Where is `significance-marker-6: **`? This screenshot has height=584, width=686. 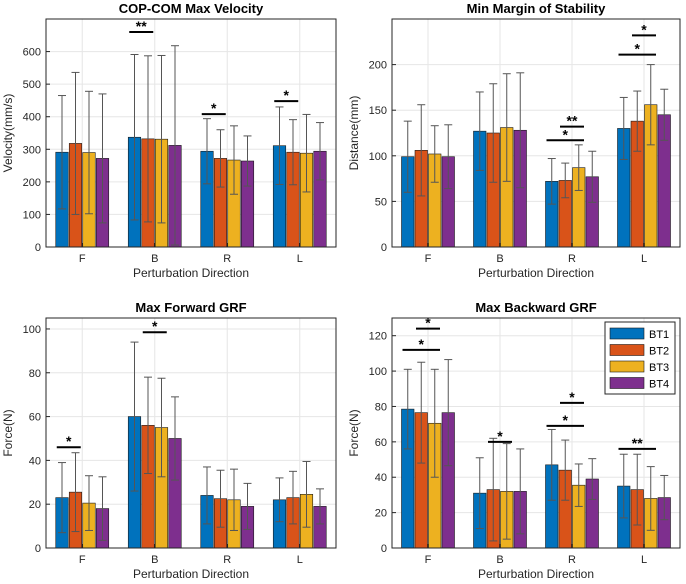
significance-marker-6: ** is located at coordinates (637, 443).